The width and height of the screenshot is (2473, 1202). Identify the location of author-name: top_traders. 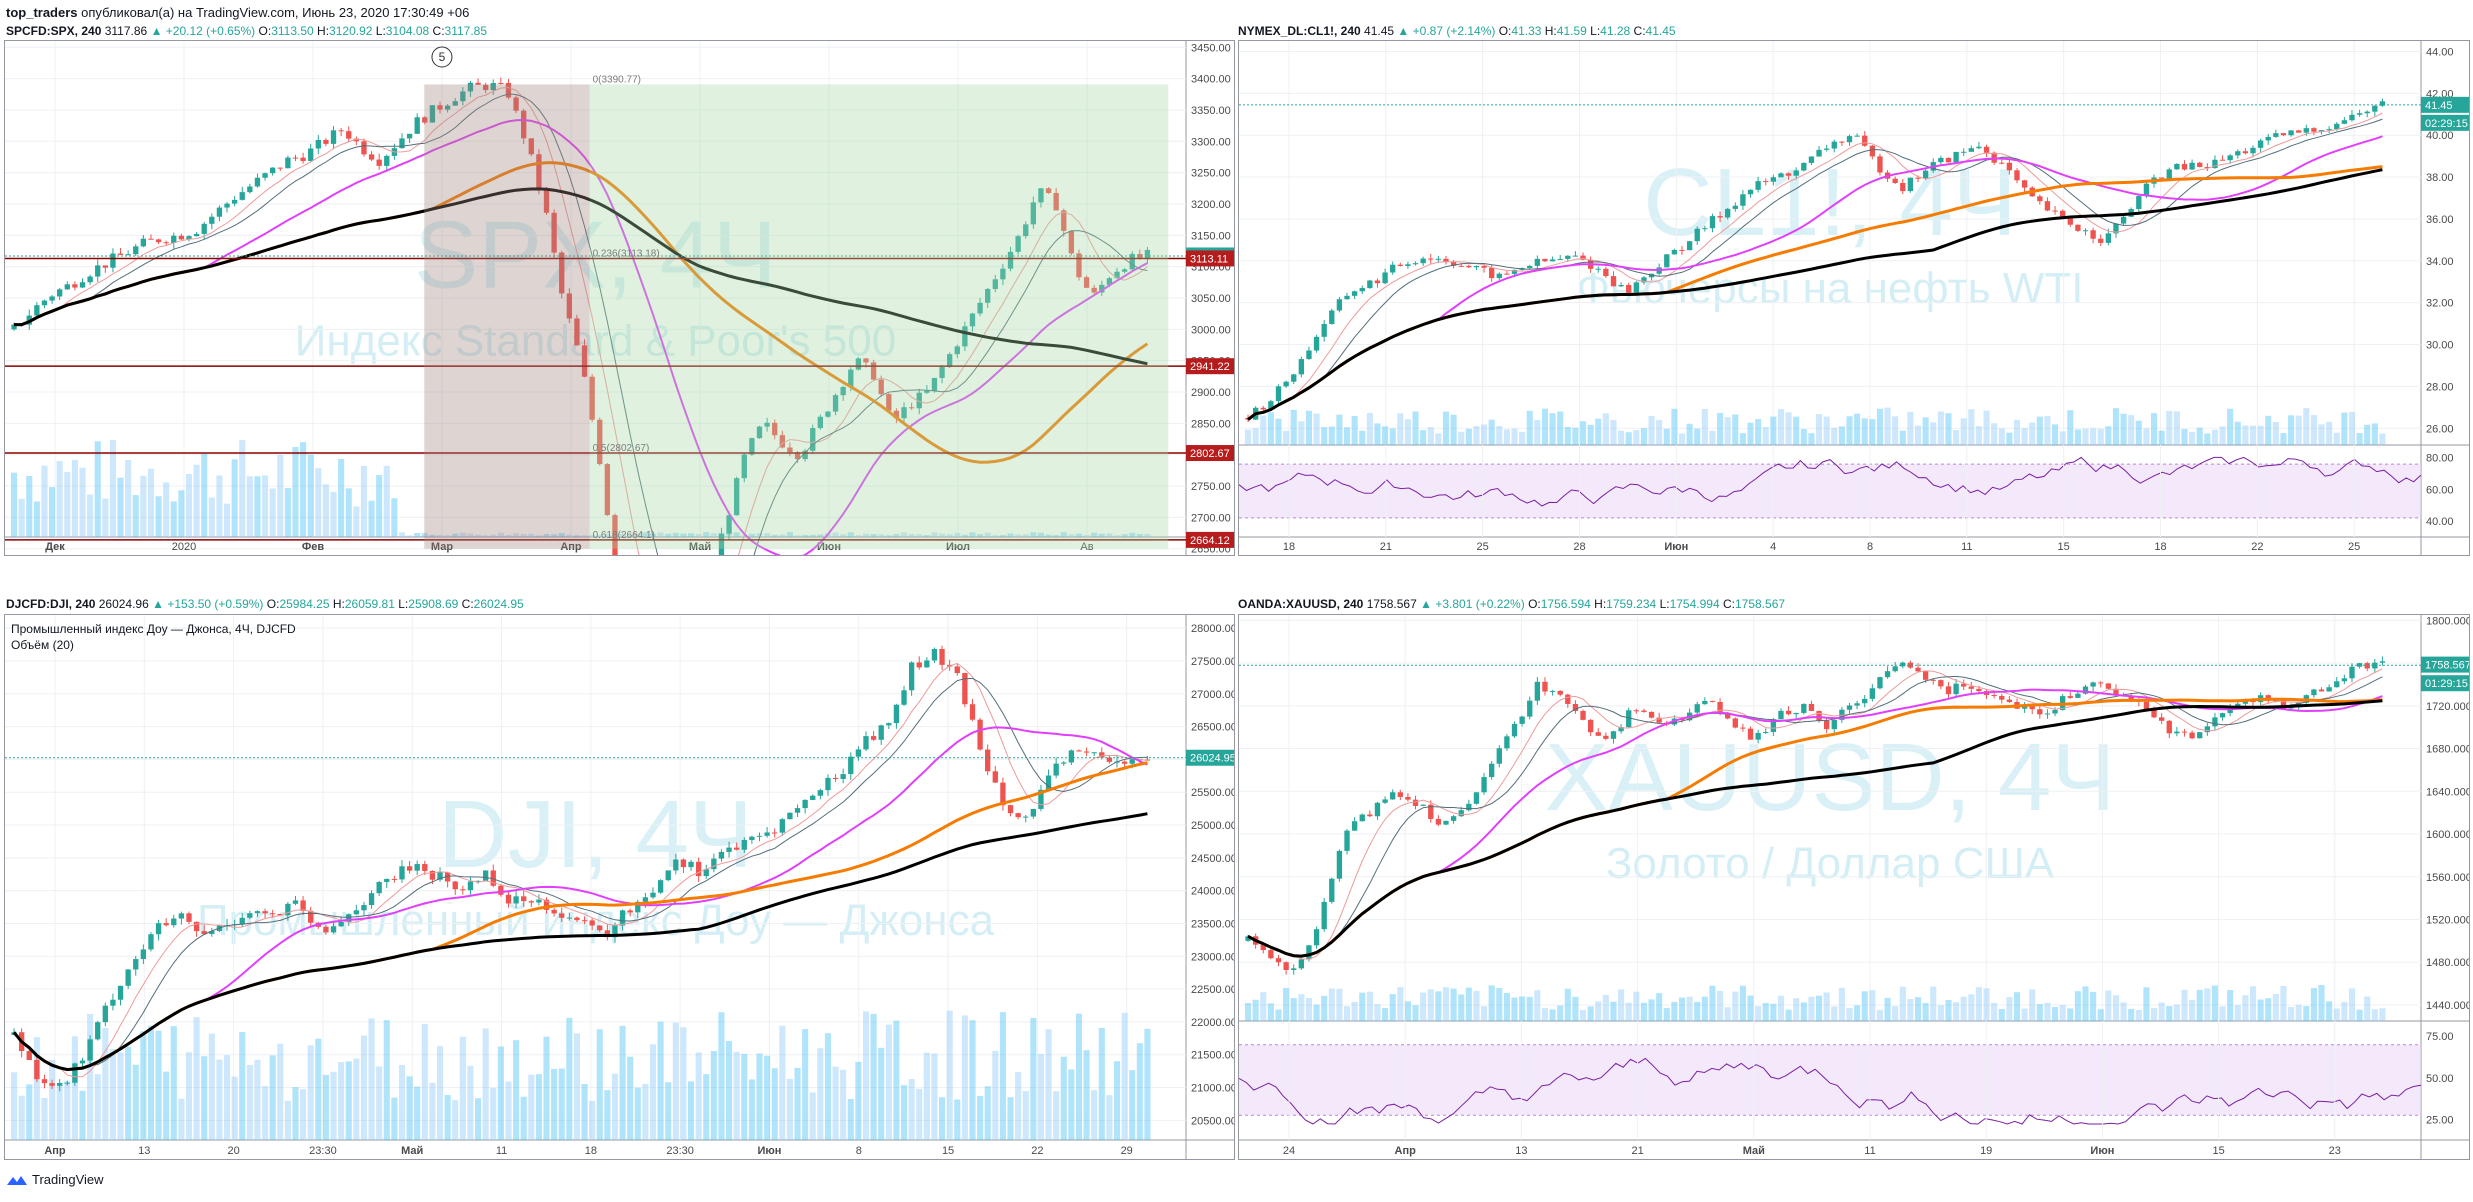
(42, 12).